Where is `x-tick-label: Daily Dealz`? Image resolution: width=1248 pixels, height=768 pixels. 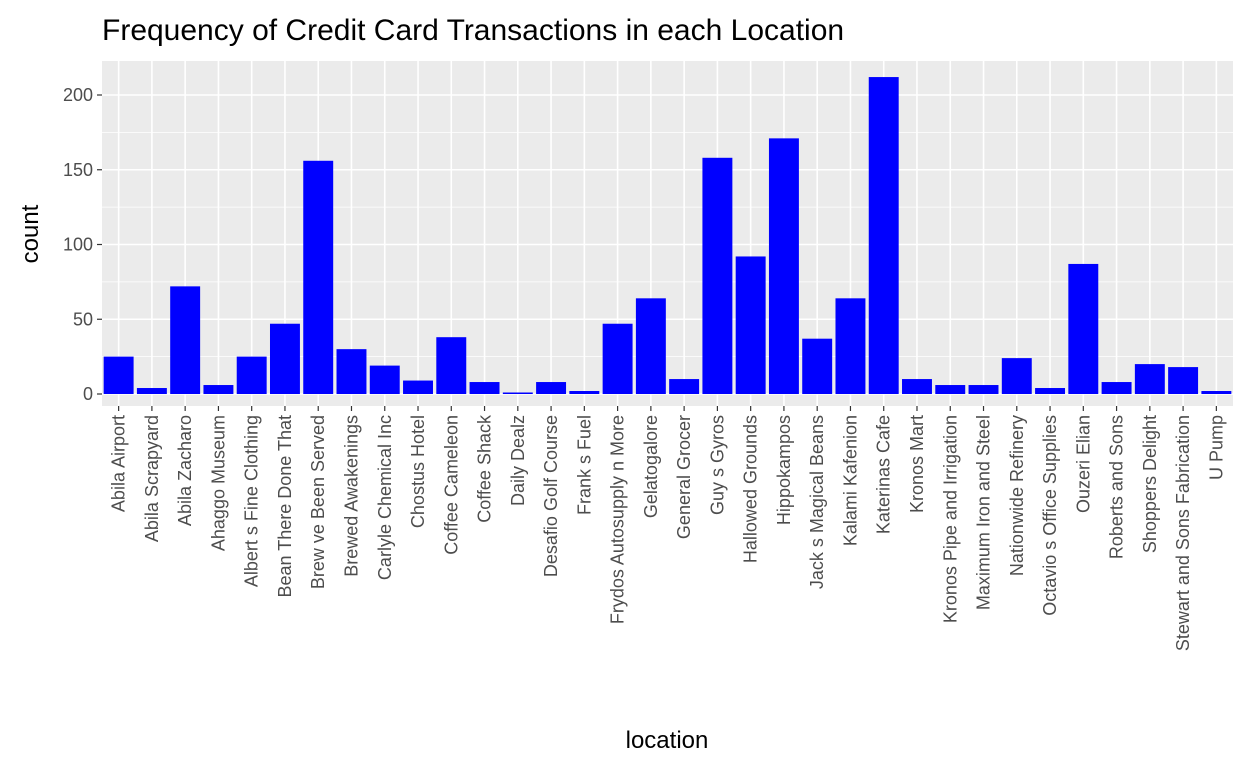 x-tick-label: Daily Dealz is located at coordinates (518, 460).